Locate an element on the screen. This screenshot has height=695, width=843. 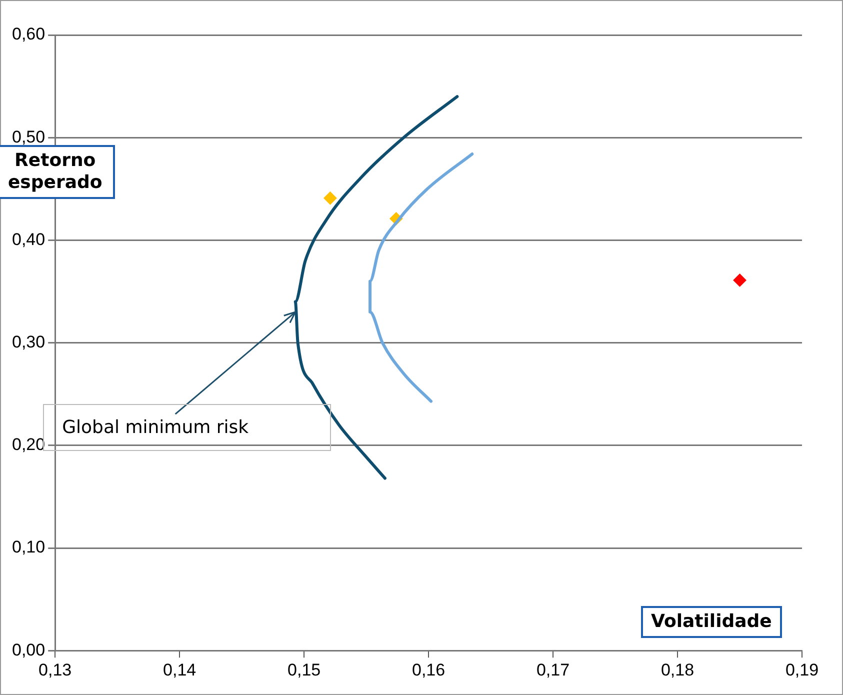
y-tick-label: 0,40 is located at coordinates (29, 239).